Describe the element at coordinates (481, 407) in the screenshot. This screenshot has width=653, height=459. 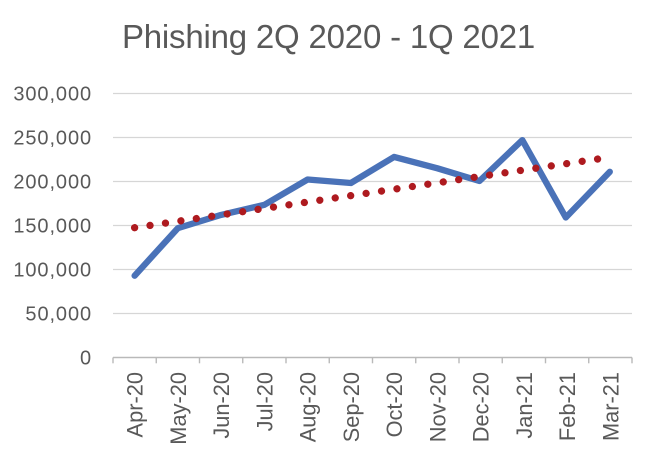
I see `svg-text: Dec-20` at that location.